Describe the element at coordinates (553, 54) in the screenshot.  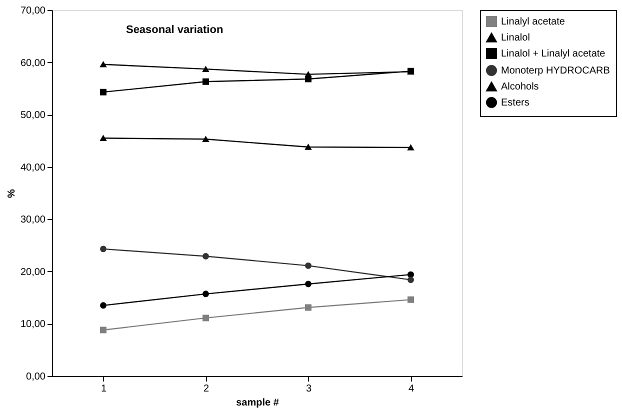
I see `legend-label: Linalol + Linalyl acetate` at that location.